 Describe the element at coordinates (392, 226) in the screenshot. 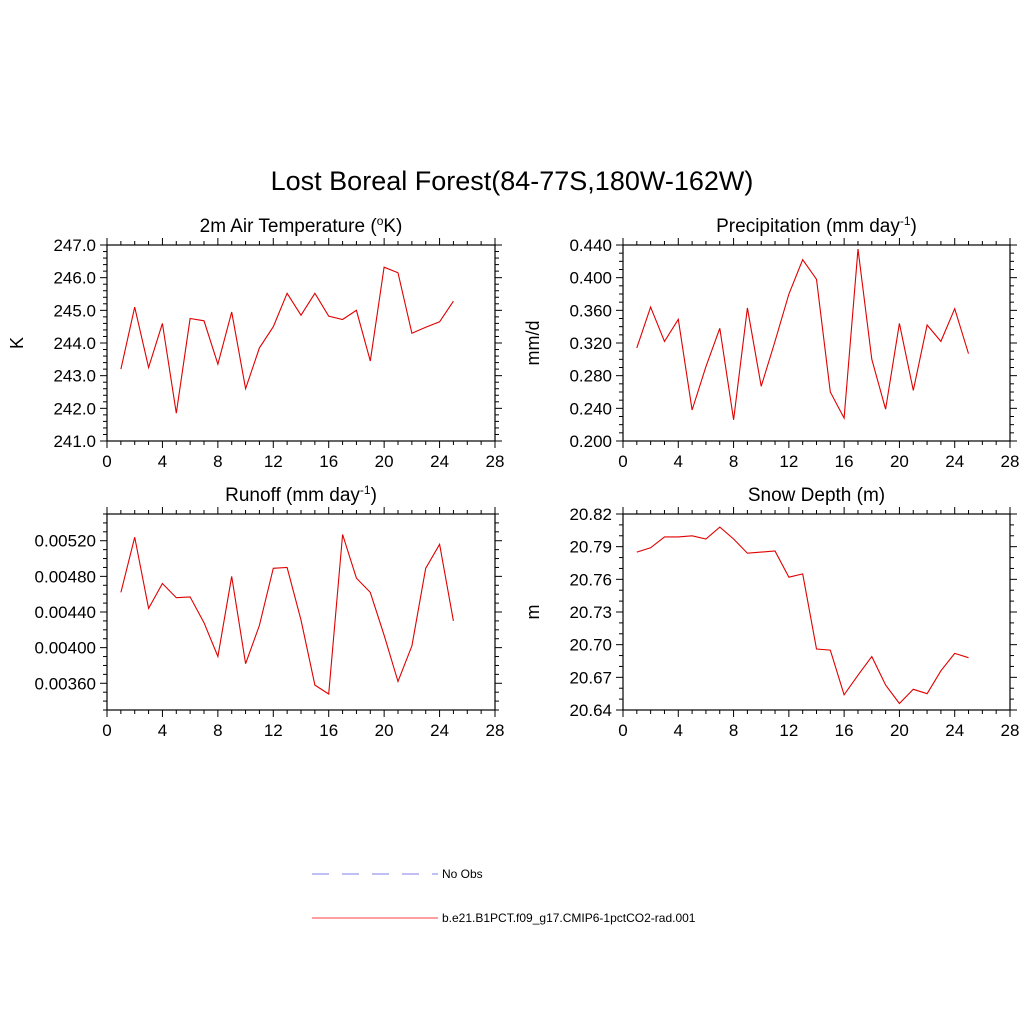

I see `panel-title-end: K)` at that location.